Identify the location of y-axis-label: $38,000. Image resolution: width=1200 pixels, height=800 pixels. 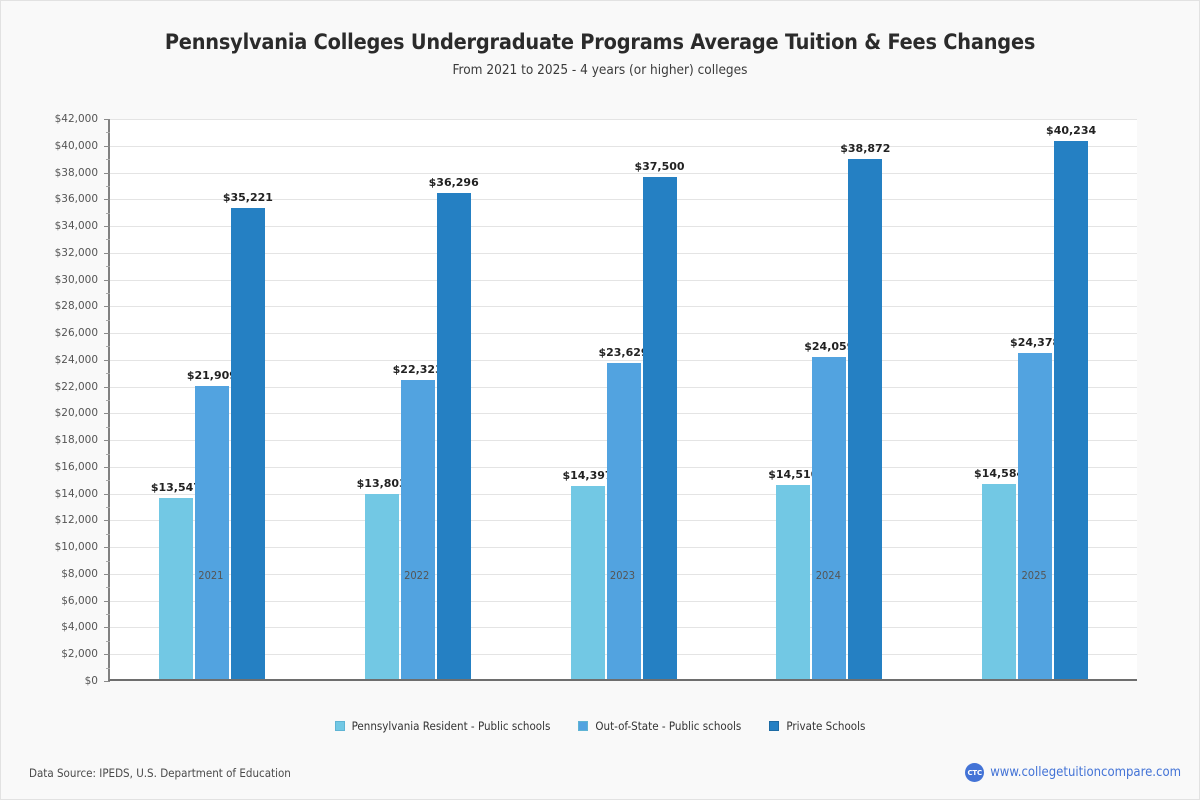
(76, 172).